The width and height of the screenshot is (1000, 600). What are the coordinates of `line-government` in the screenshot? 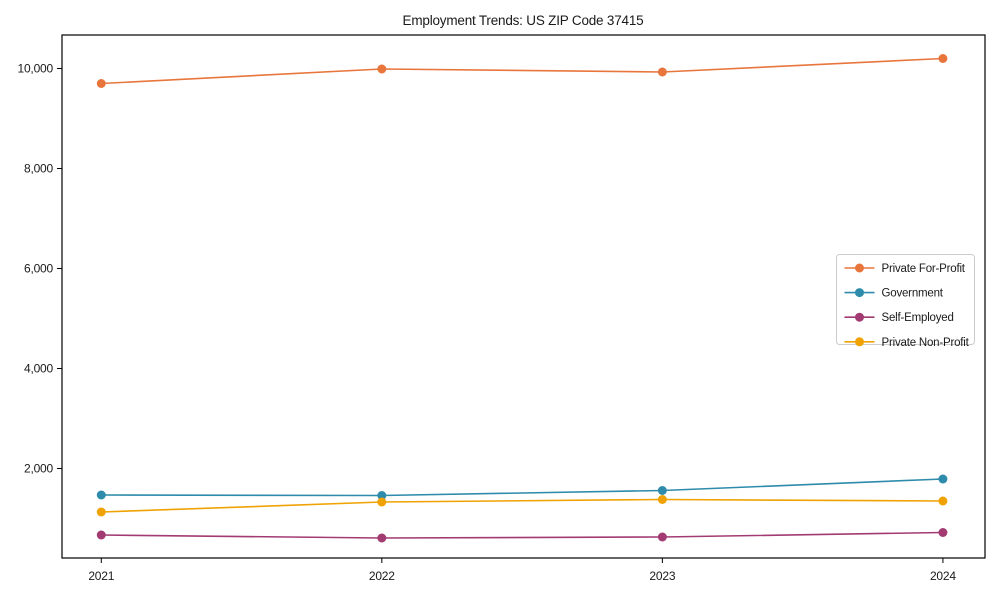 It's located at (522, 487).